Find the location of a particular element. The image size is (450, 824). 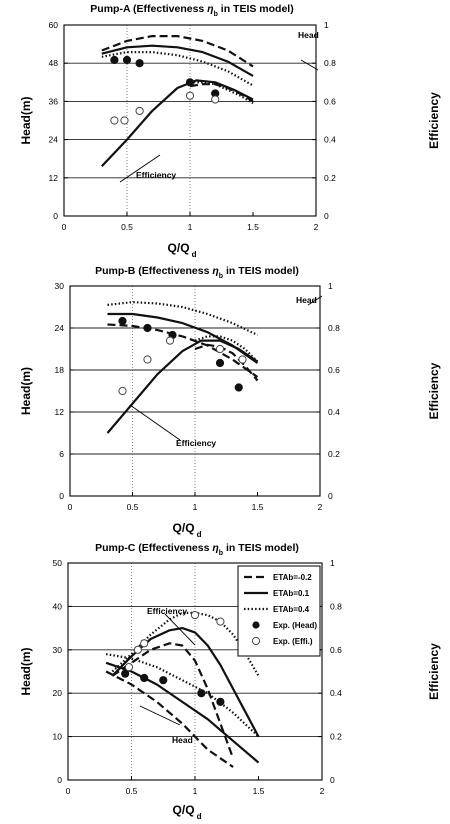

panel-2-ytick-label: 18 is located at coordinates (60, 370).